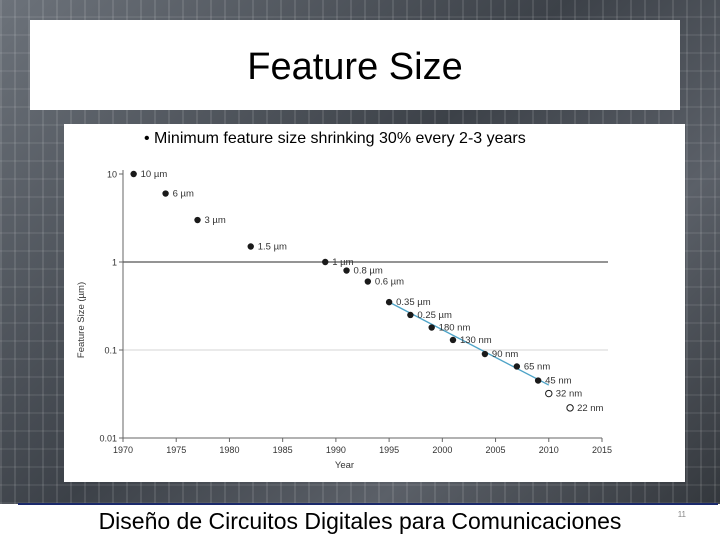  I want to click on x-tick-label: 2005, so click(496, 450).